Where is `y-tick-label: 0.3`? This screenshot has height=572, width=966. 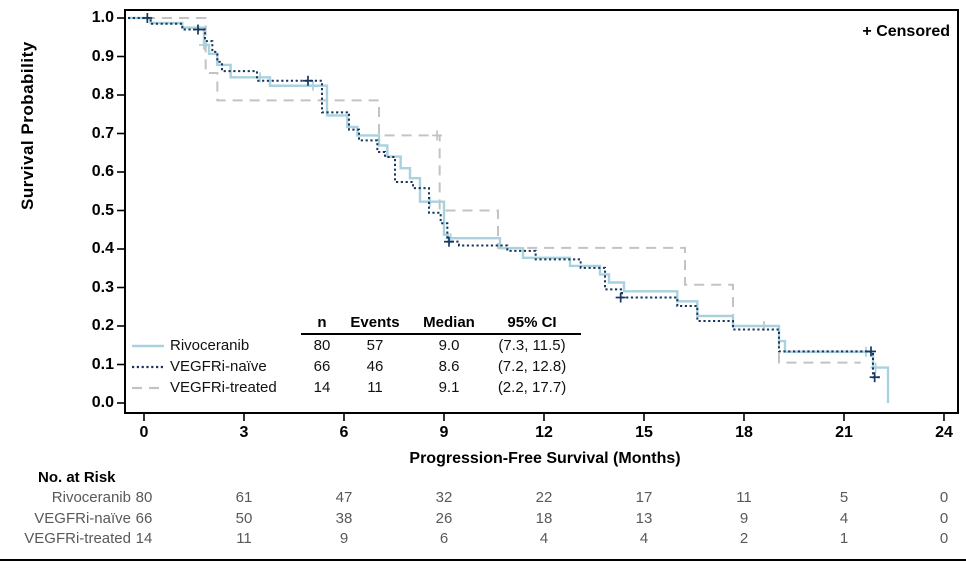
y-tick-label: 0.3 is located at coordinates (102, 287).